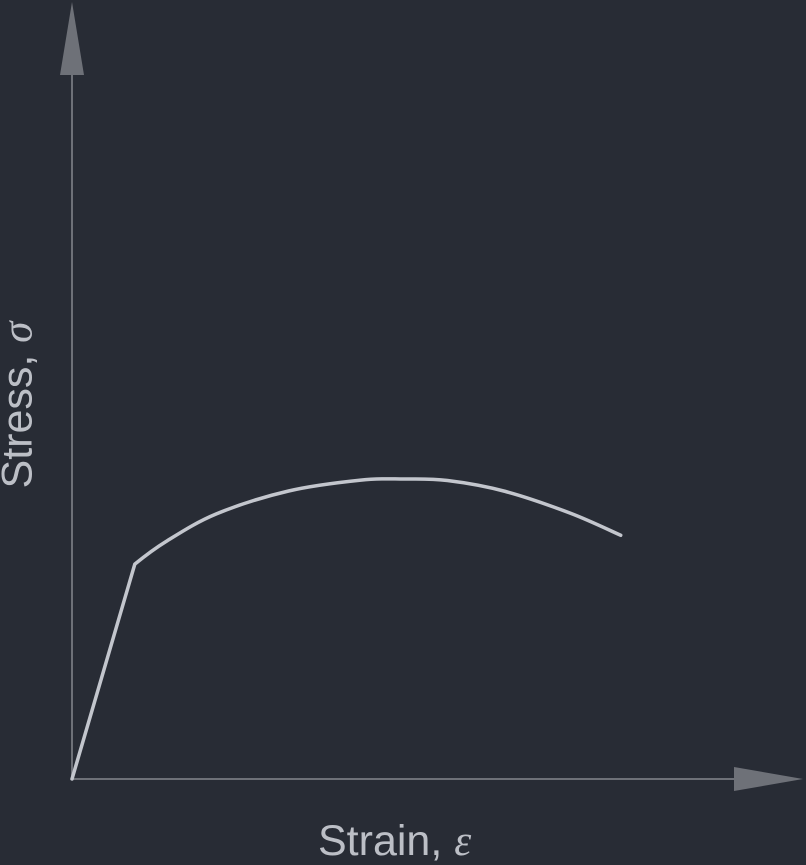 The image size is (806, 865). I want to click on x-axis-label: Strain, ε, so click(395, 841).